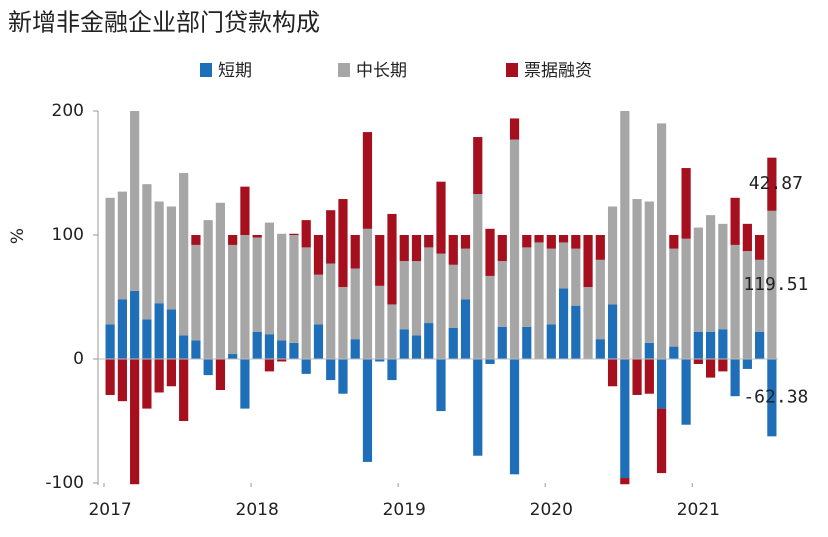 This screenshot has height=537, width=828. What do you see at coordinates (64, 483) in the screenshot?
I see `y-tick-label: -100` at bounding box center [64, 483].